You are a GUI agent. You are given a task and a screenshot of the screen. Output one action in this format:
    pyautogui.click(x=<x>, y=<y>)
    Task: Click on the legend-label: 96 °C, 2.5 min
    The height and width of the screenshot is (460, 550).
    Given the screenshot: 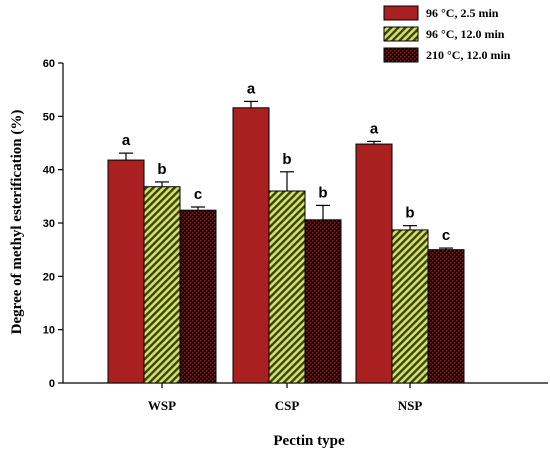 What is the action you would take?
    pyautogui.click(x=462, y=13)
    